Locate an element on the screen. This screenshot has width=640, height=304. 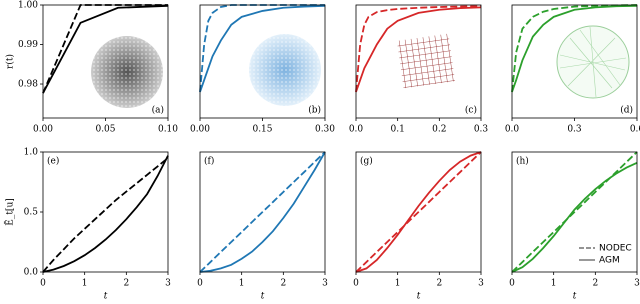
legend-label: NODEC is located at coordinates (615, 249).